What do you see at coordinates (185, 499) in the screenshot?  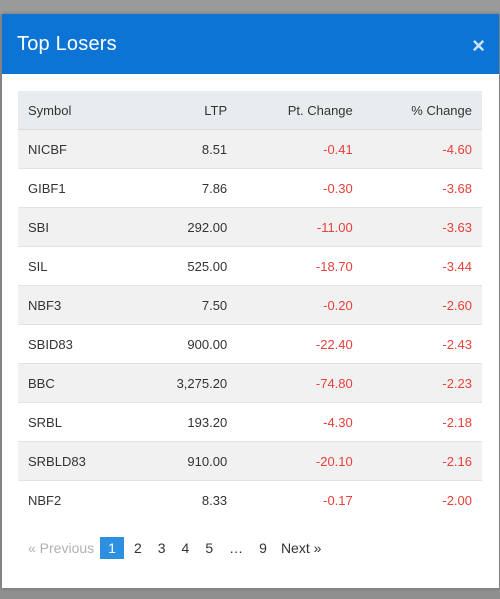 I see `cell-ltp: 8.33` at bounding box center [185, 499].